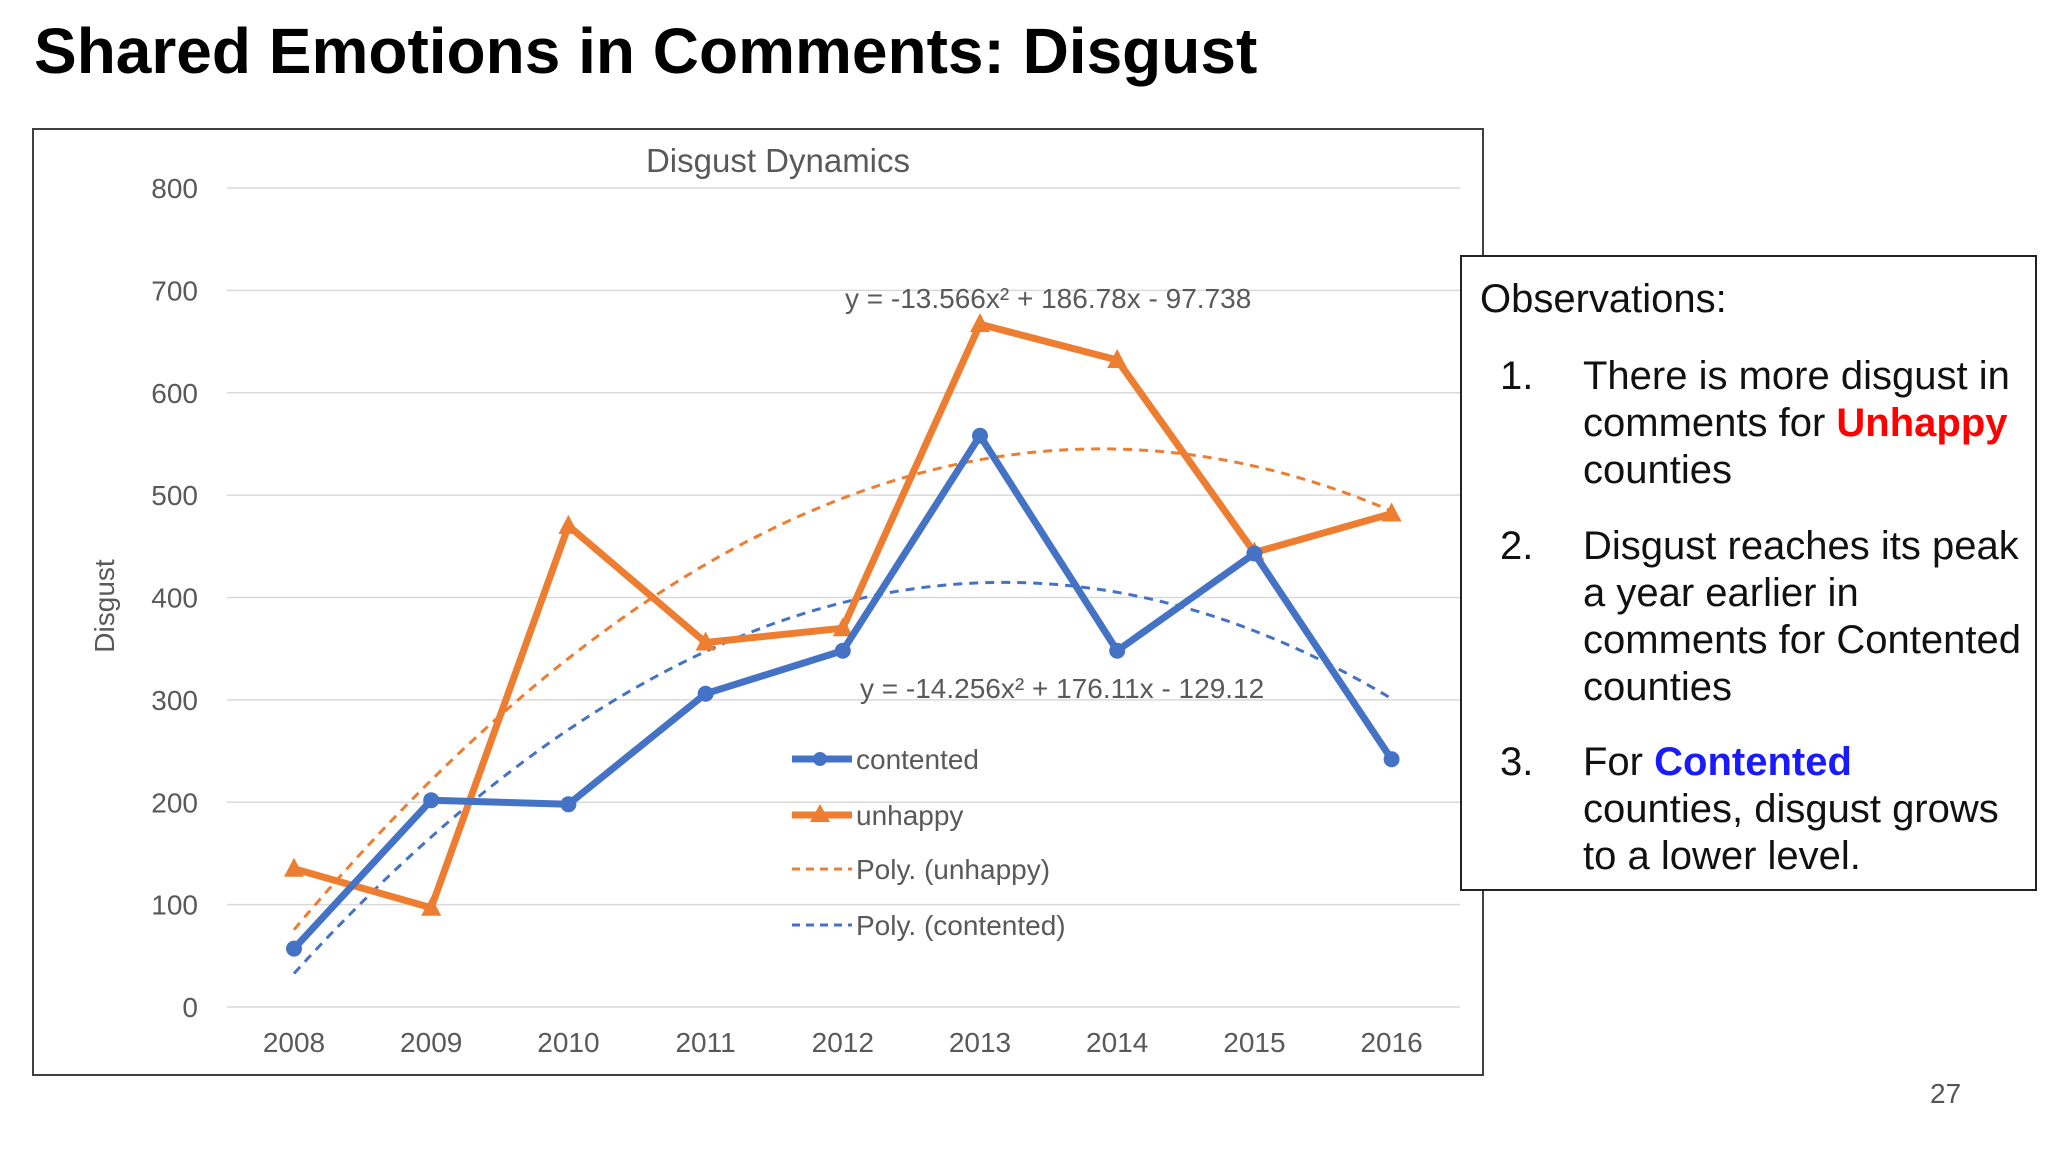  I want to click on y-tick-label: 700, so click(174, 290).